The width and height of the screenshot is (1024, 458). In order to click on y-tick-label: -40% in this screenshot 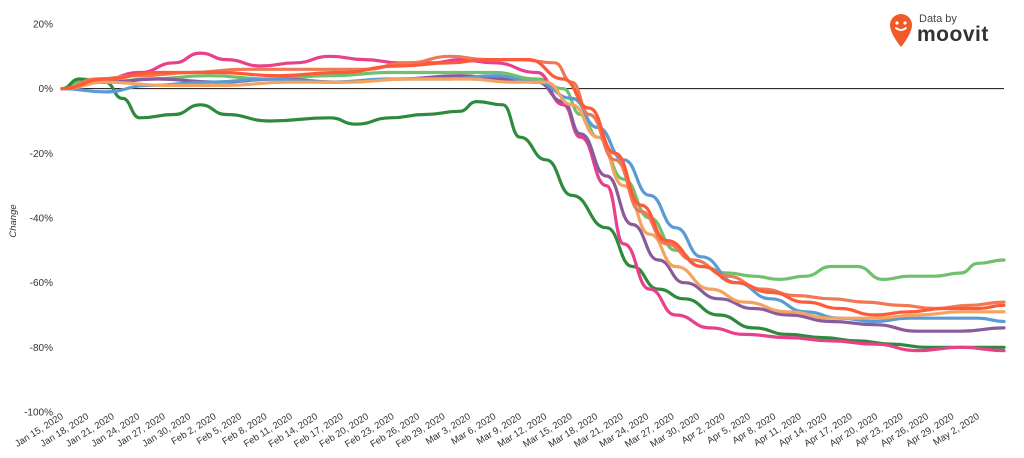, I will do `click(41, 219)`.